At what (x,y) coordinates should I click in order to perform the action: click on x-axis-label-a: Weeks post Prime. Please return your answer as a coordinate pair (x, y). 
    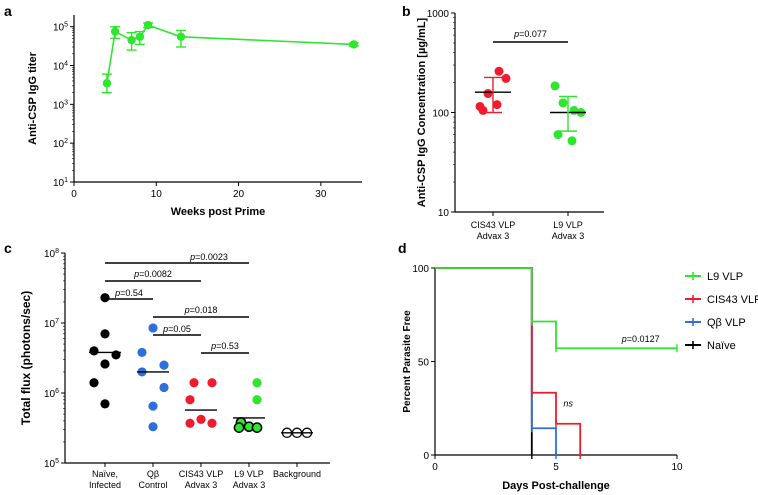
    Looking at the image, I should click on (218, 212).